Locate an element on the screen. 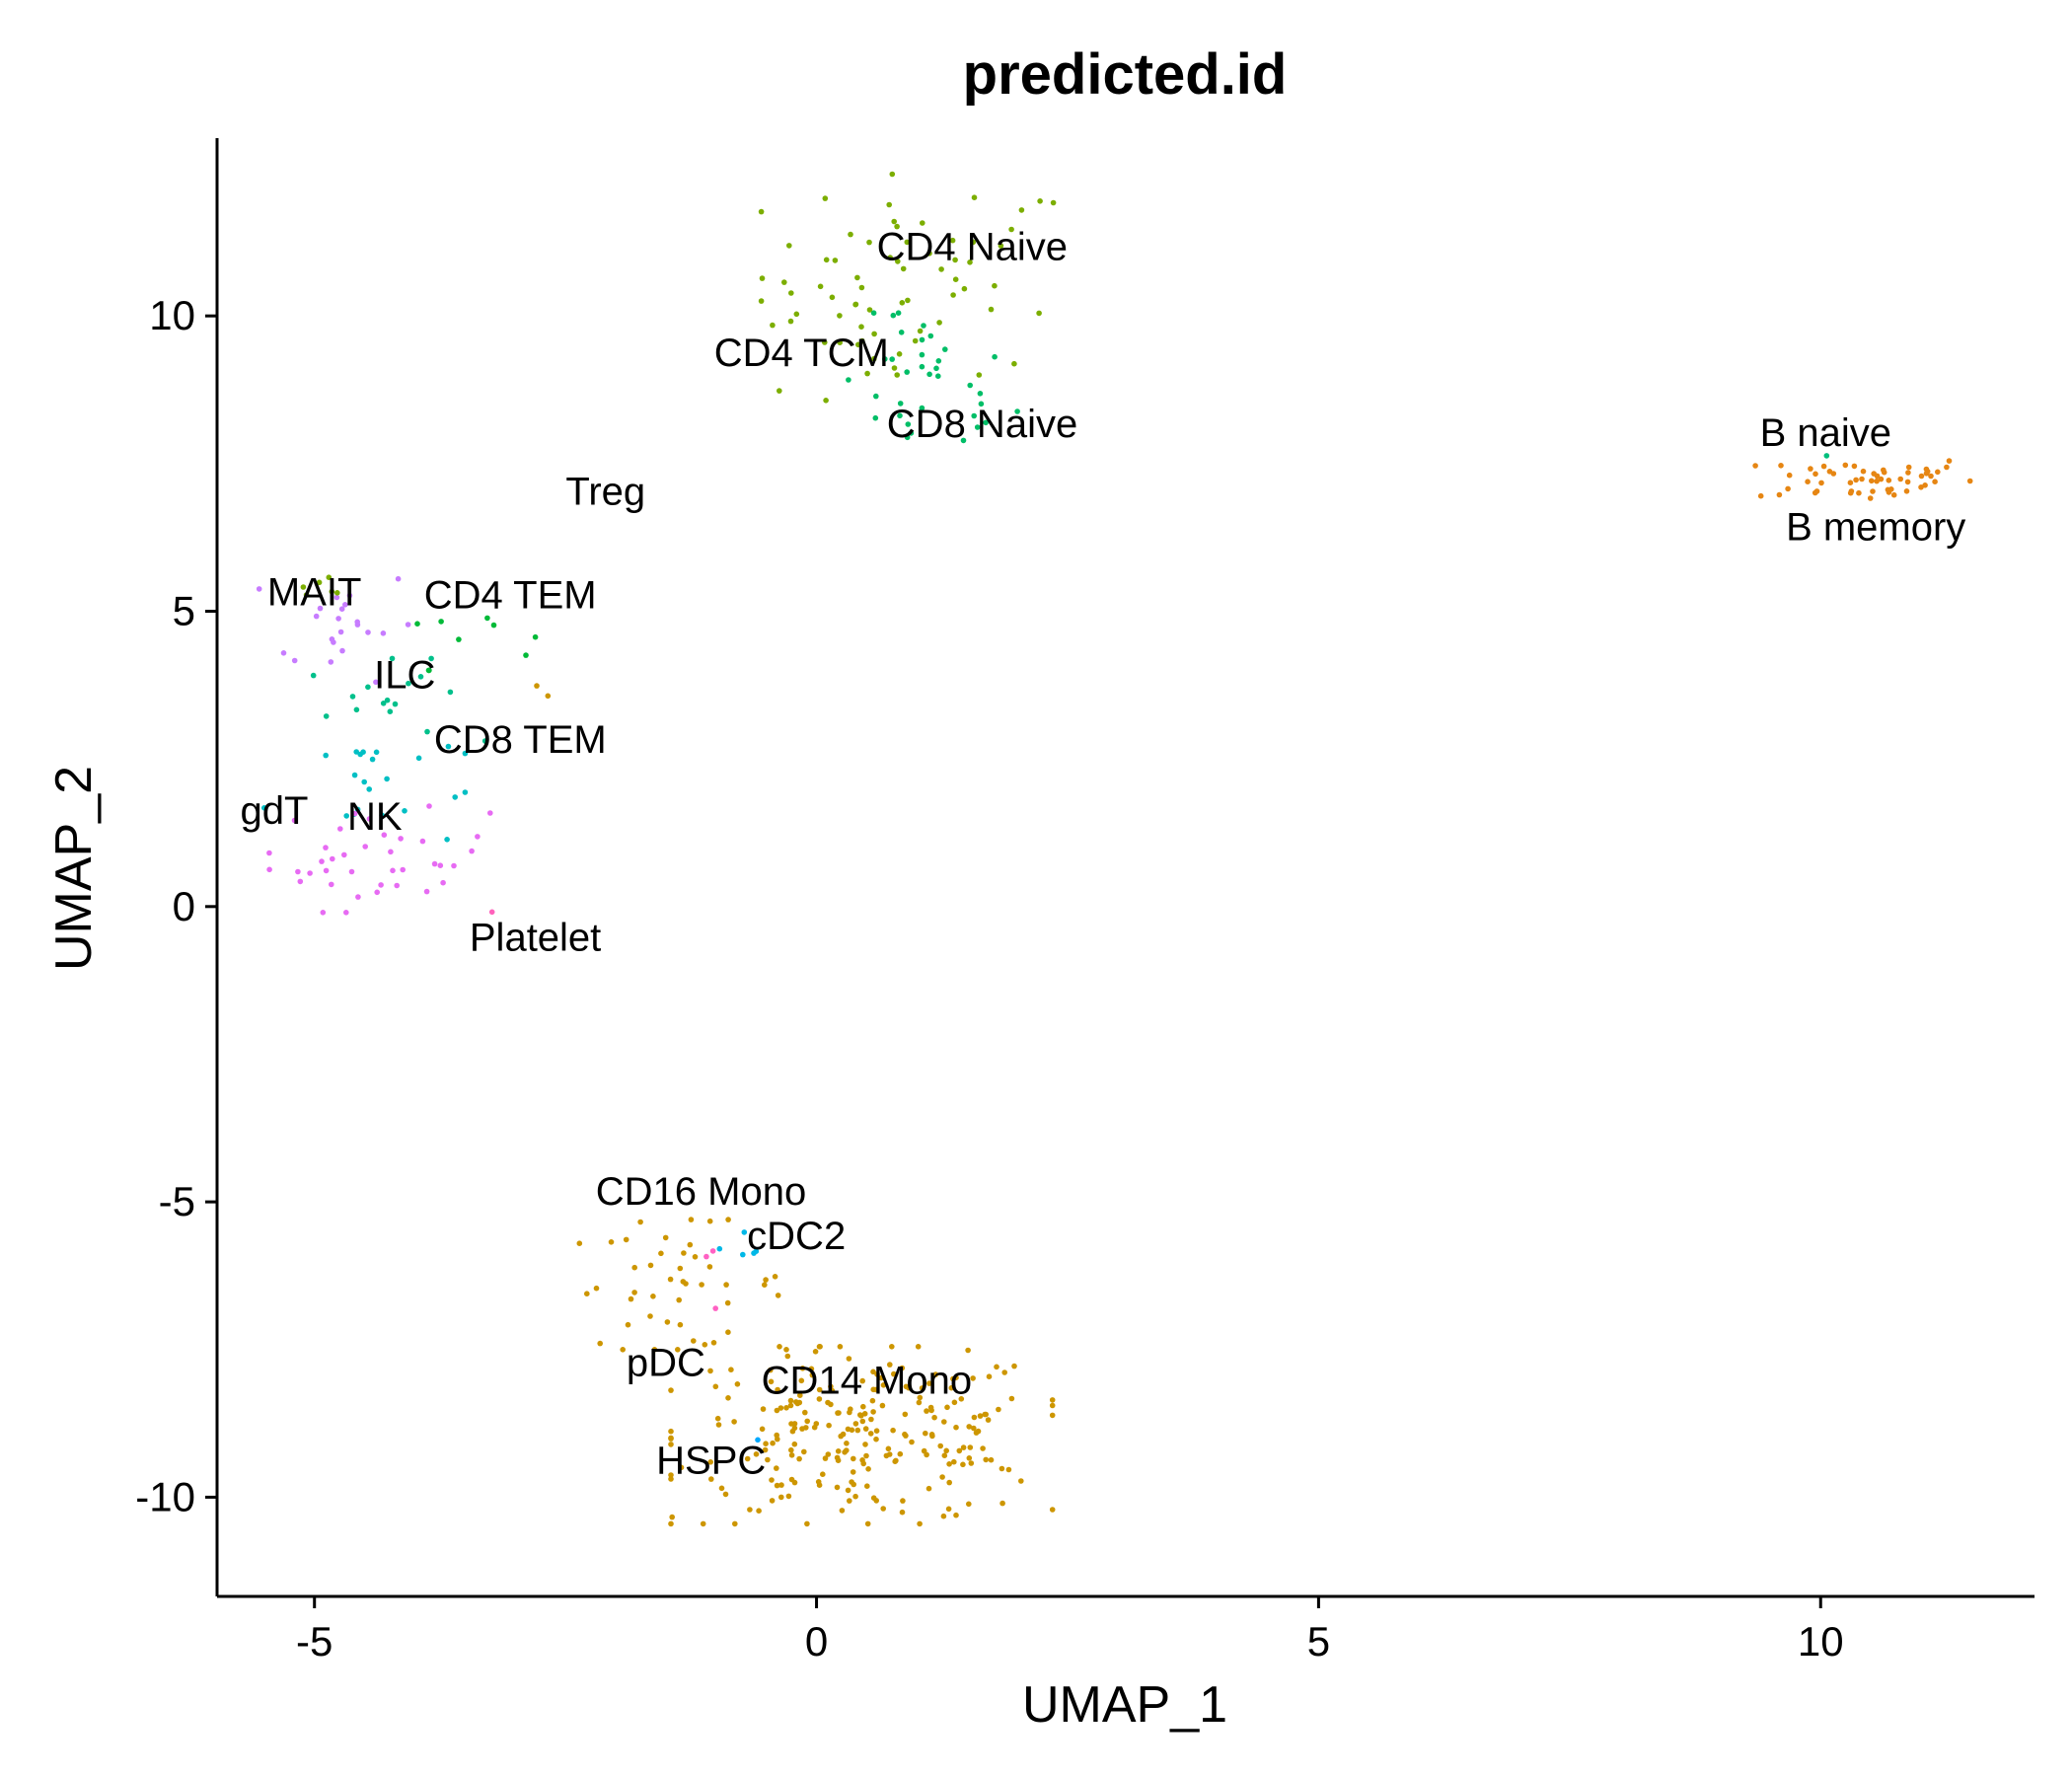 The image size is (2072, 1776). series-cdc2 is located at coordinates (738, 1244).